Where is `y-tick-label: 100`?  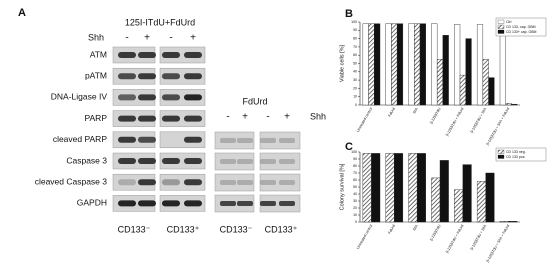 y-tick-label: 100 is located at coordinates (354, 22).